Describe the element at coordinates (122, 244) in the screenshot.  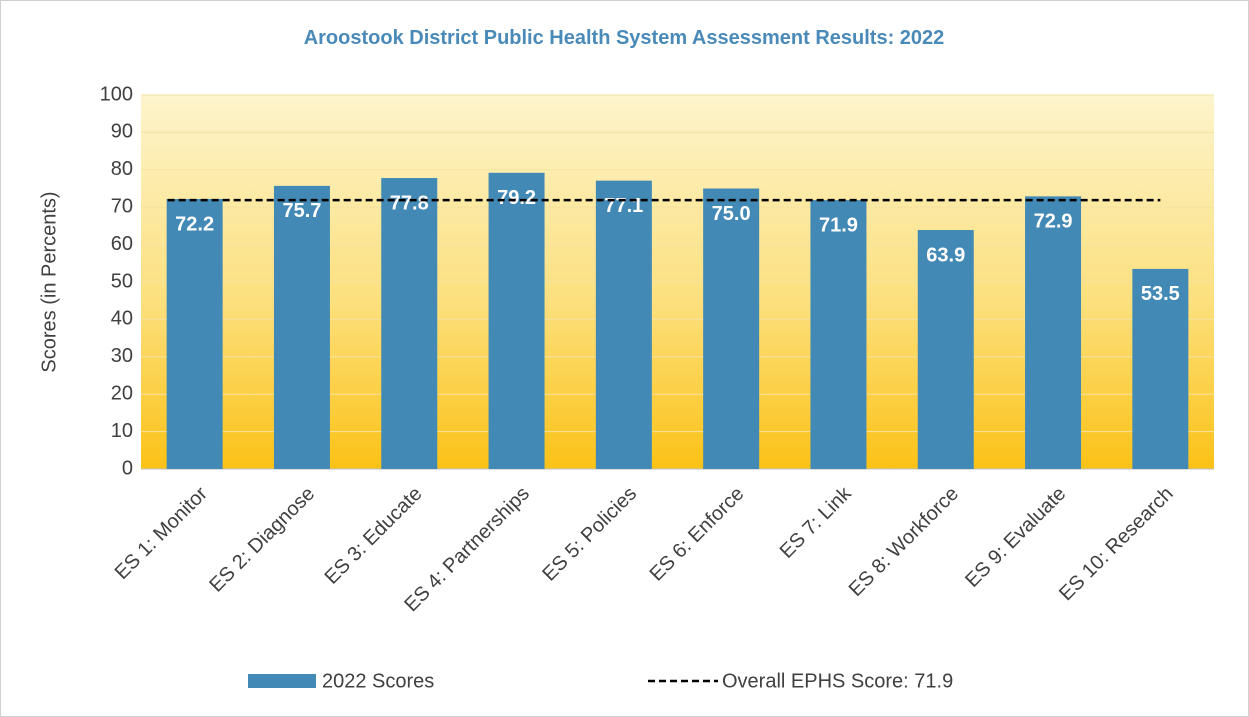
I see `y-tick-label: 60` at that location.